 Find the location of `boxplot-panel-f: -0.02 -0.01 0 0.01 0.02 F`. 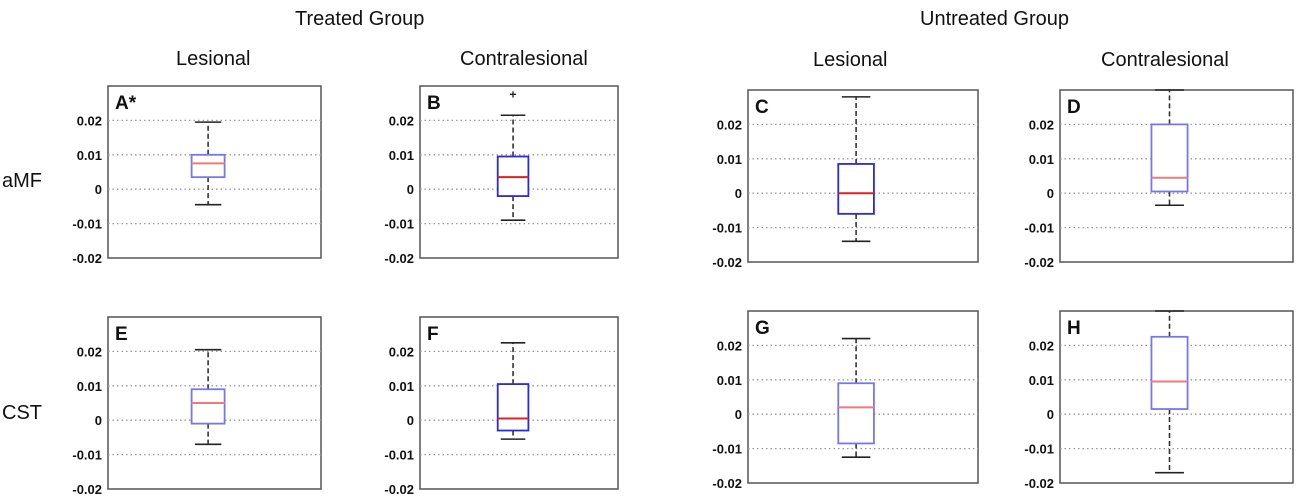

boxplot-panel-f: -0.02 -0.01 0 0.01 0.02 F is located at coordinates (501, 406).